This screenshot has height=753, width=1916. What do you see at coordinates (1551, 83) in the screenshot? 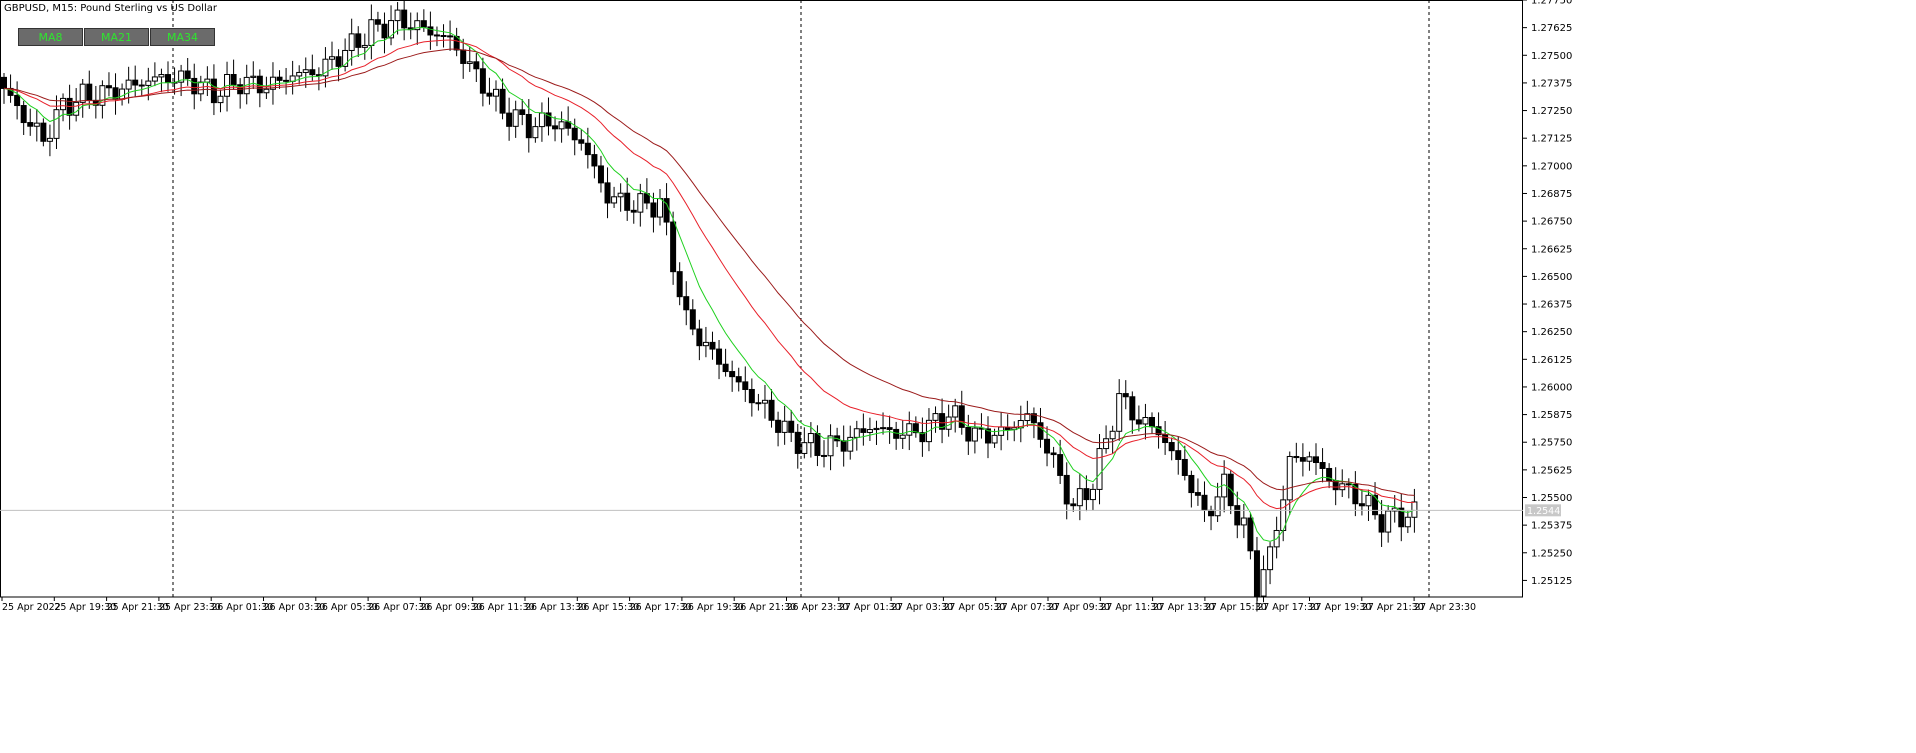
I see `y-tick-label: 1.27375` at bounding box center [1551, 83].